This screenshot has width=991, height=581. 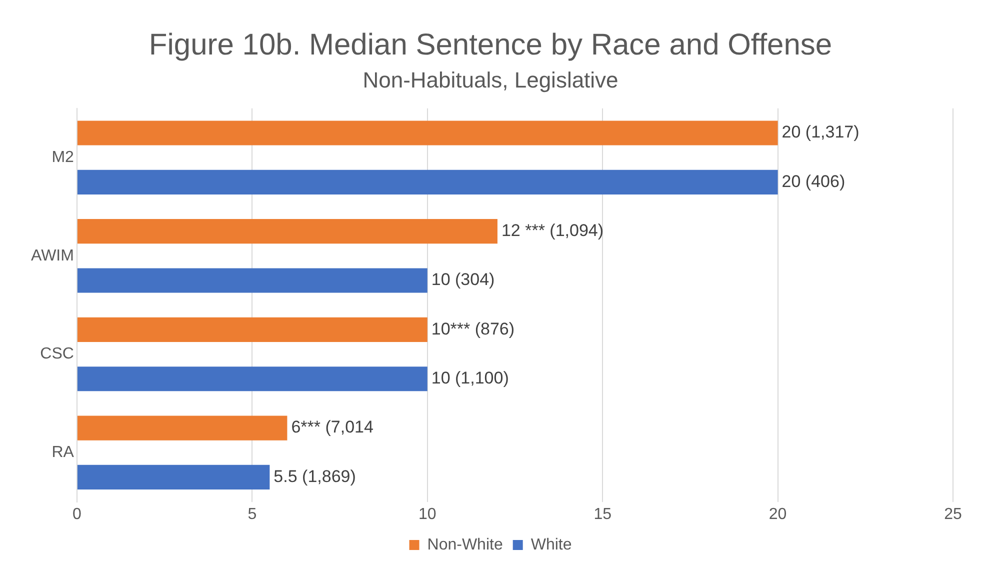 I want to click on y-tick-label: AWIM, so click(x=52, y=255).